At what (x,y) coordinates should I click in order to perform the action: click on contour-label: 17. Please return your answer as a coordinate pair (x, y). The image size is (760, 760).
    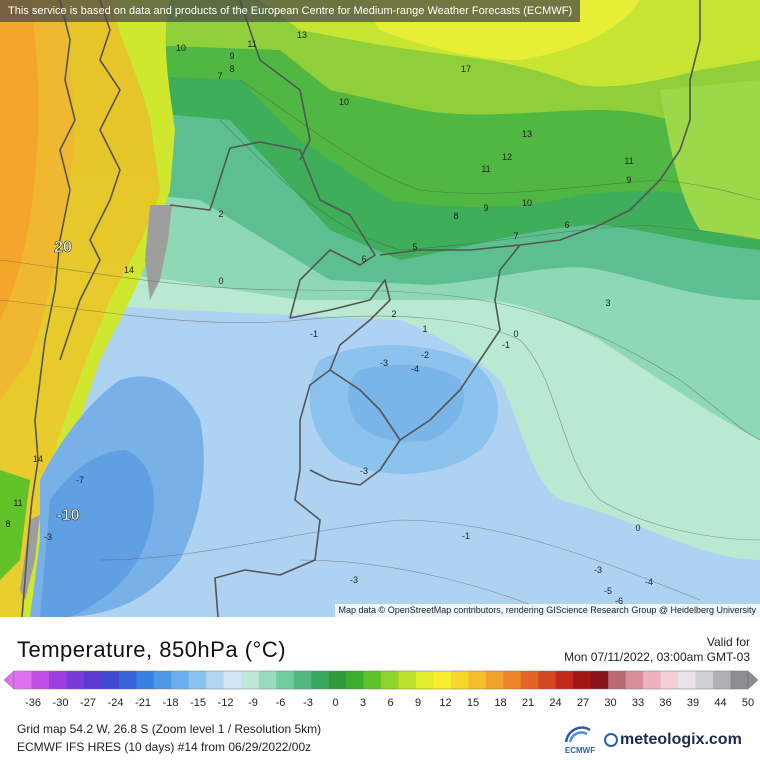
    Looking at the image, I should click on (466, 69).